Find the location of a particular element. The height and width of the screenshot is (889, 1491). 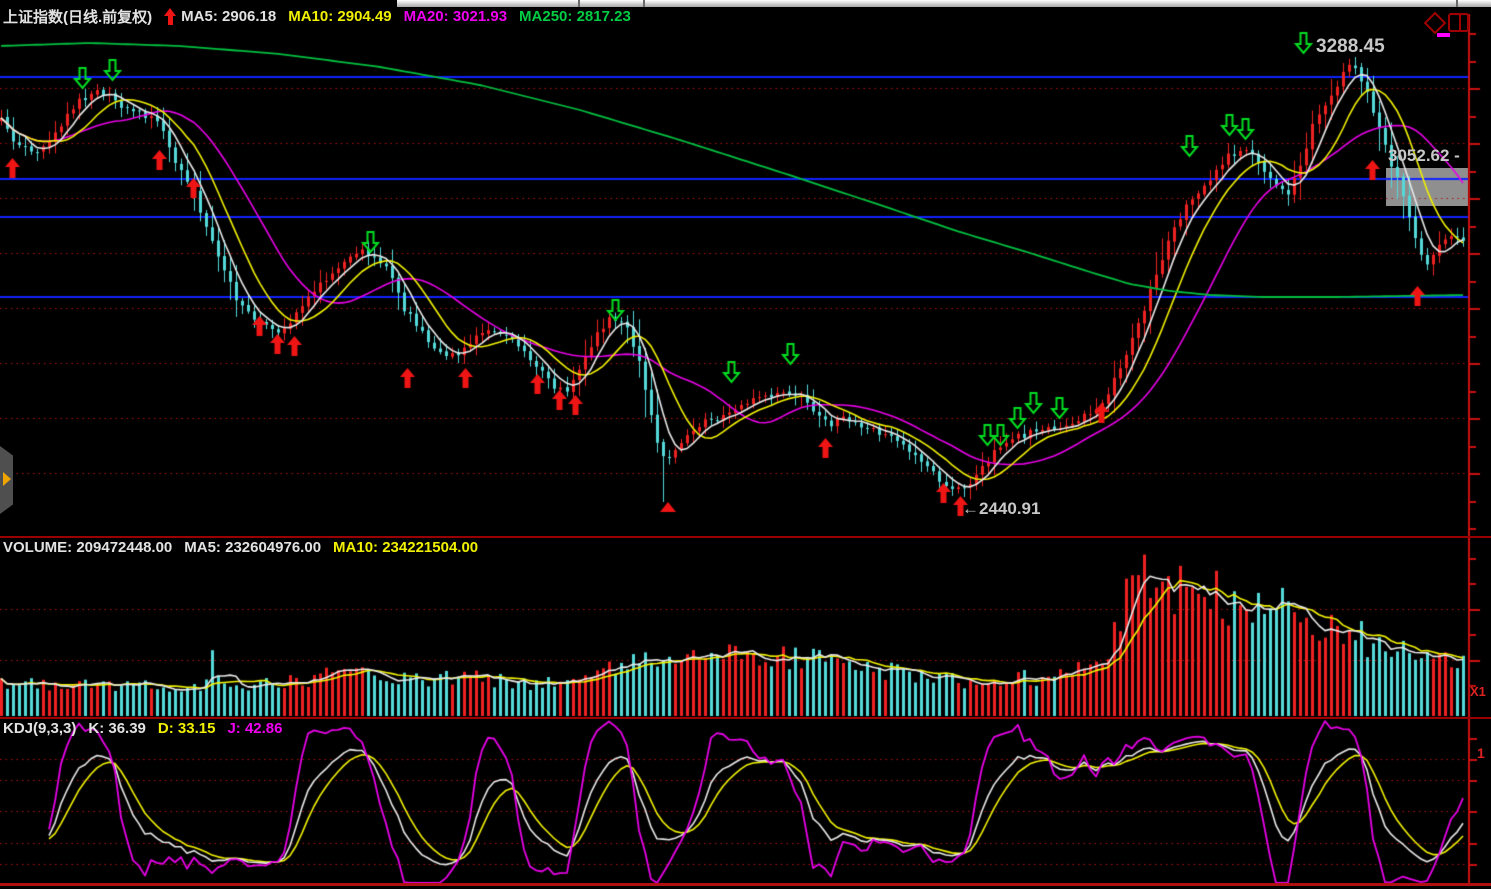

kdj-k-value: K: 36.39 is located at coordinates (117, 728).